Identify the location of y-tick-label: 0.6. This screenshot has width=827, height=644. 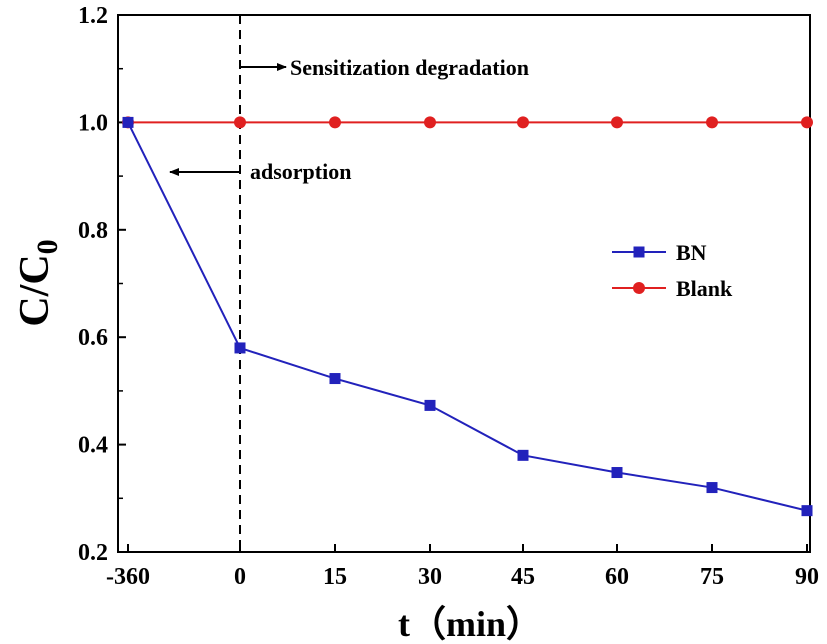
(93, 338).